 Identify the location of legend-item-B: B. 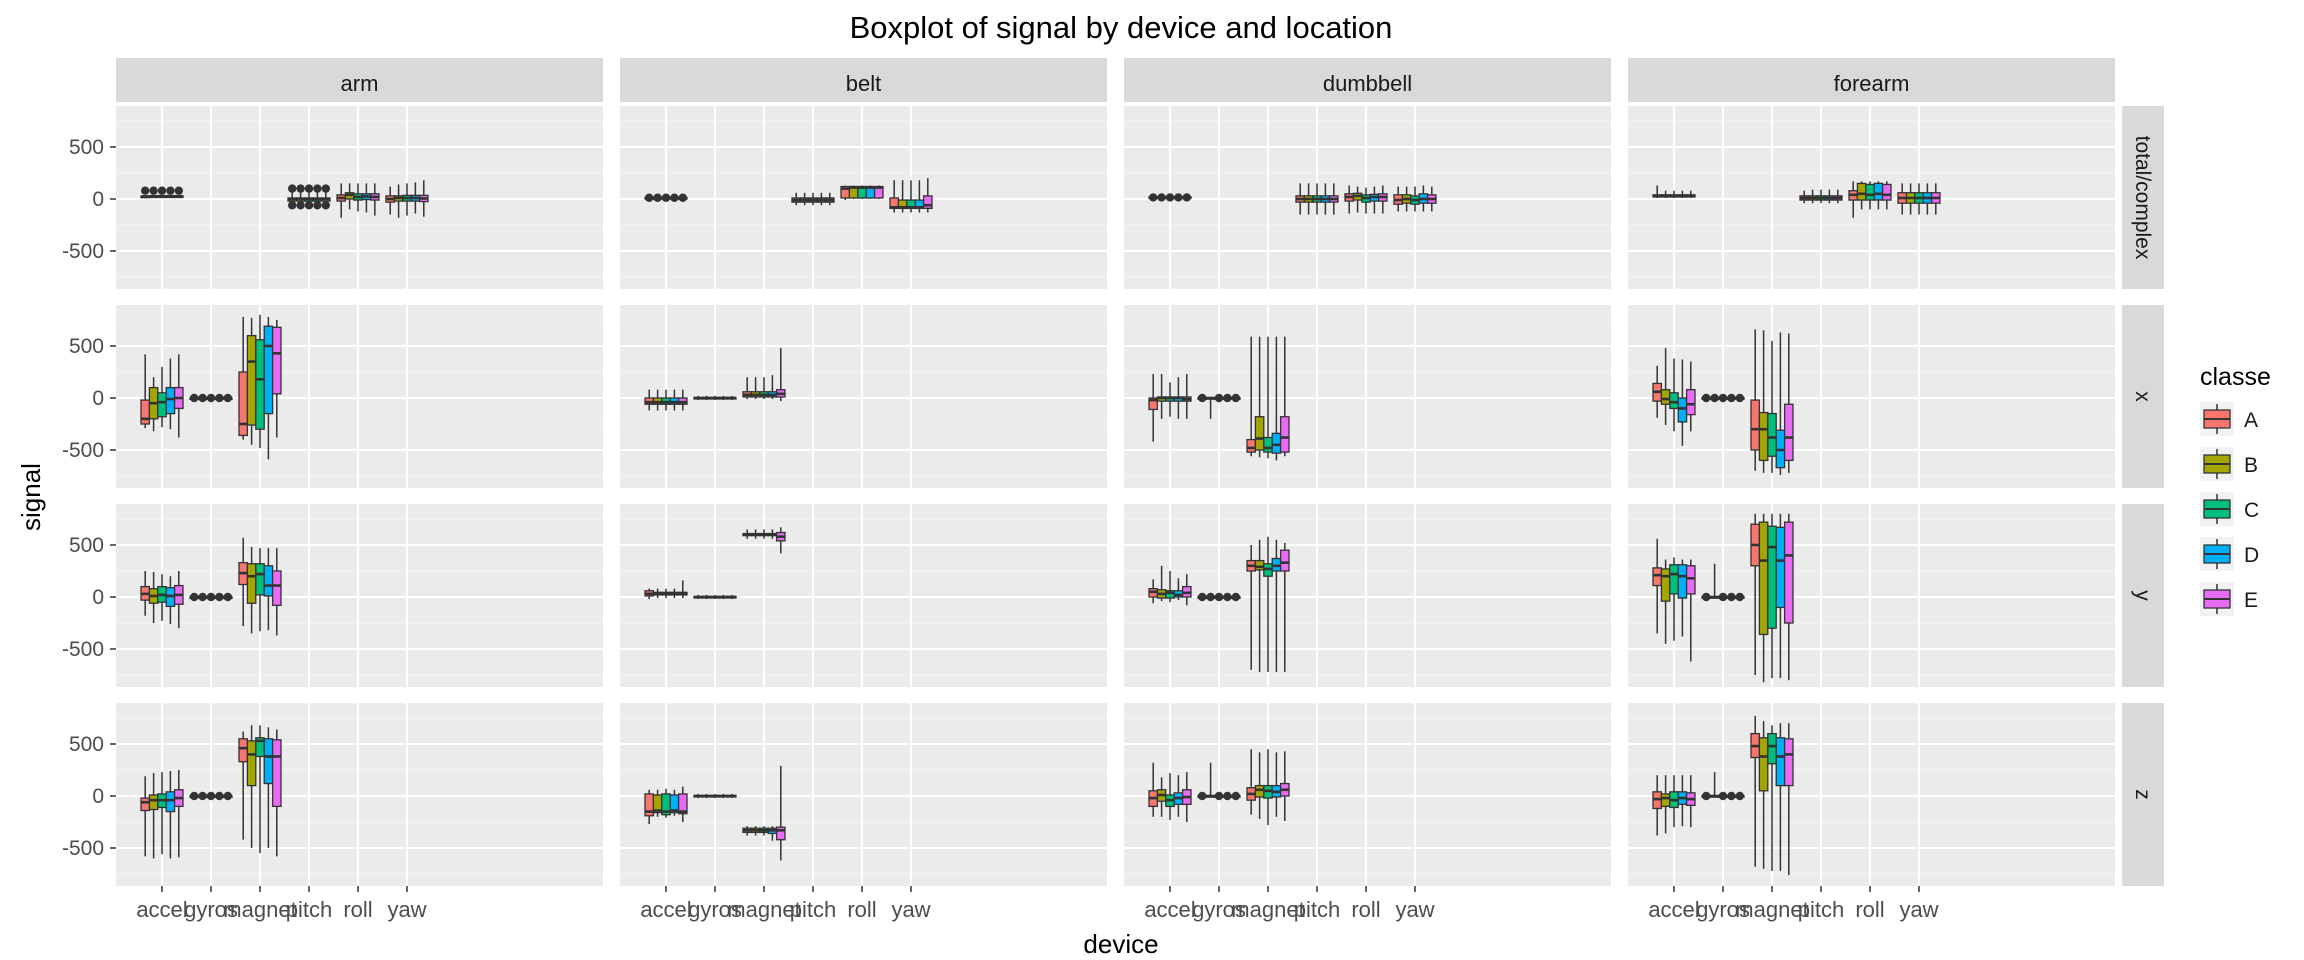
(2229, 464).